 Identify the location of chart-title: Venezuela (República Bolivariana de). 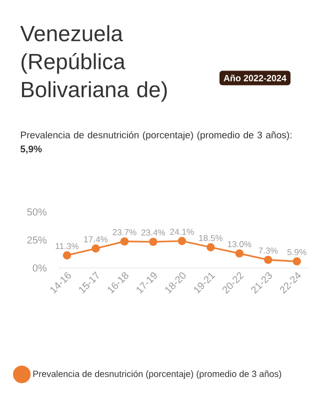
(93, 63).